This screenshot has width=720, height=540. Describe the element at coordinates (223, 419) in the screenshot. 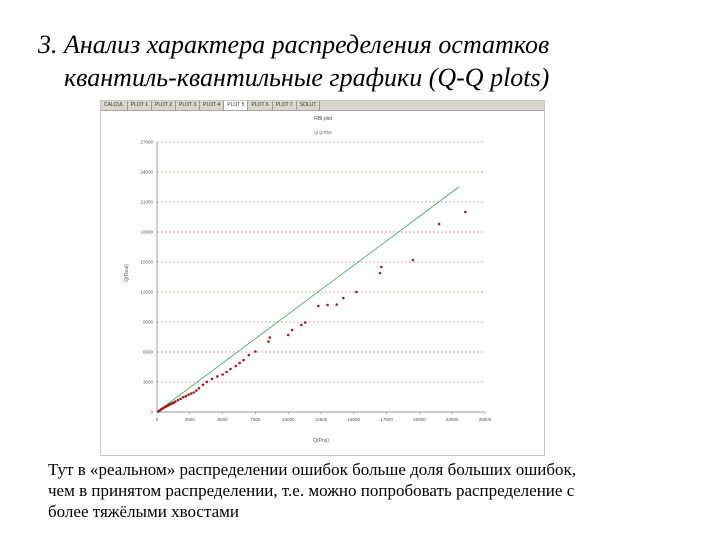

I see `x-tick-label: 5000` at that location.